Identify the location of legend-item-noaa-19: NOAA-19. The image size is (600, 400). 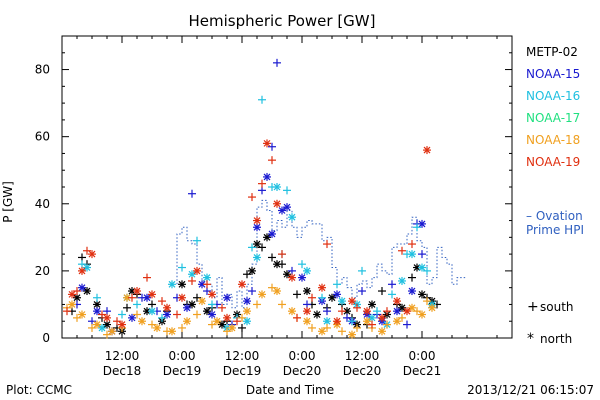
(553, 162).